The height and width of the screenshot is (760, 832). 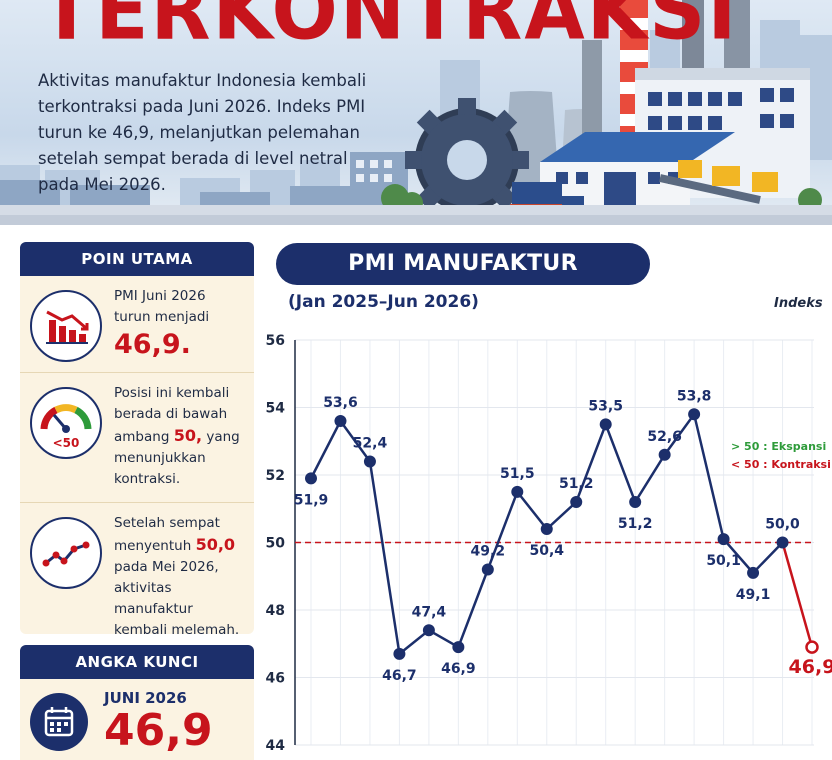 I want to click on chart-y-unit: Indeks, so click(x=798, y=303).